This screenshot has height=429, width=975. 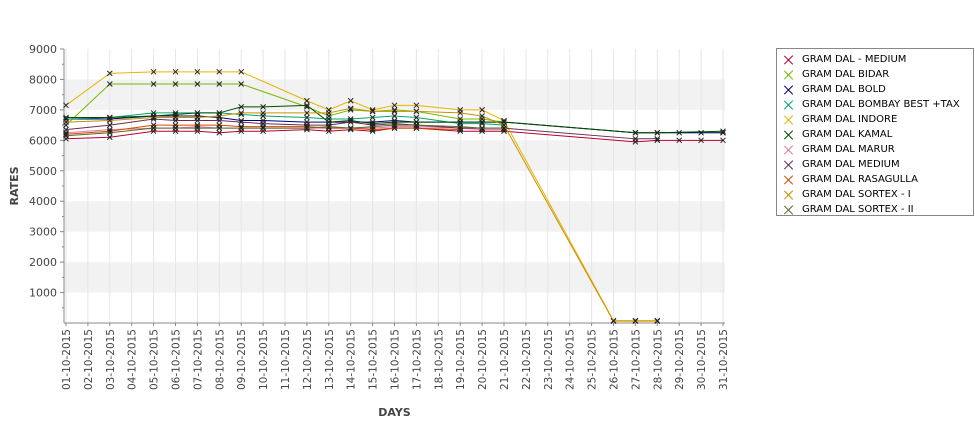 I want to click on y-tick-label: 6000, so click(x=43, y=140).